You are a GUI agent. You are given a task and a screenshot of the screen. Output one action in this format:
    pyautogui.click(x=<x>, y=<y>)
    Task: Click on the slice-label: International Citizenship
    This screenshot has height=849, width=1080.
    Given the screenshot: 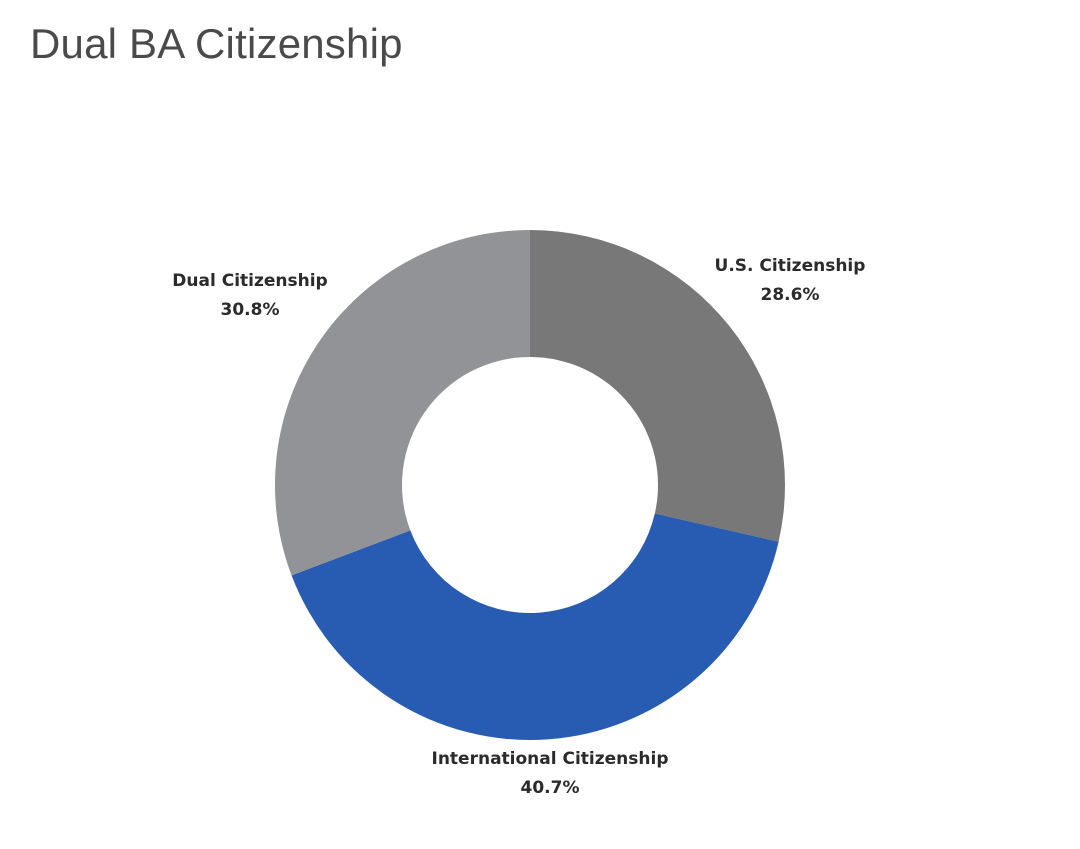 What is the action you would take?
    pyautogui.click(x=550, y=759)
    